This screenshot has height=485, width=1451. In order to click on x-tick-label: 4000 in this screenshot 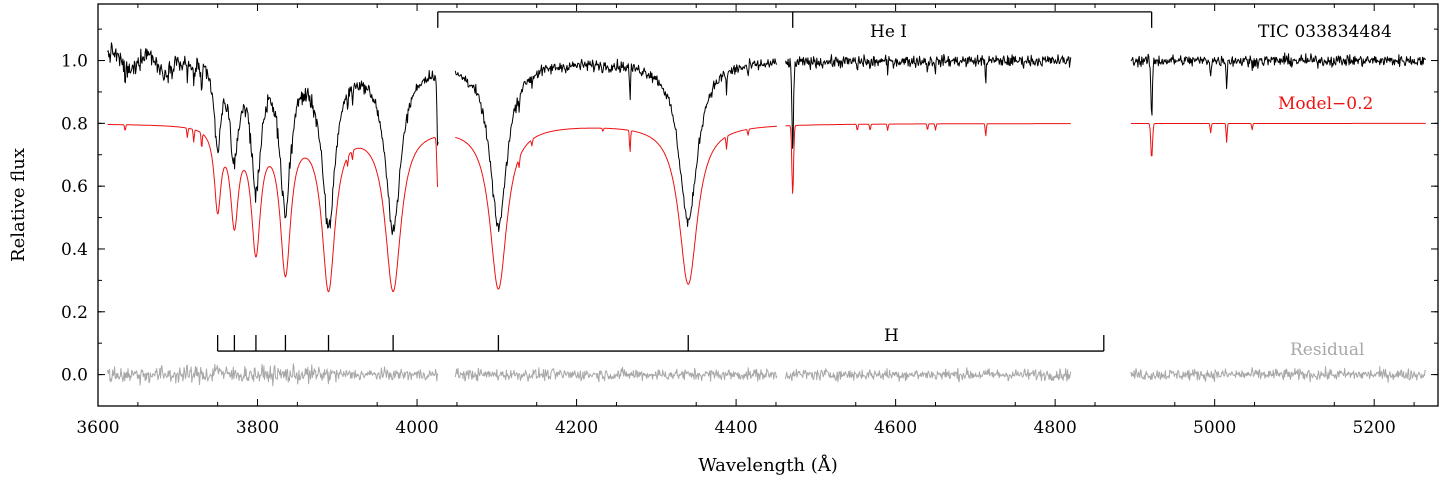, I will do `click(416, 428)`.